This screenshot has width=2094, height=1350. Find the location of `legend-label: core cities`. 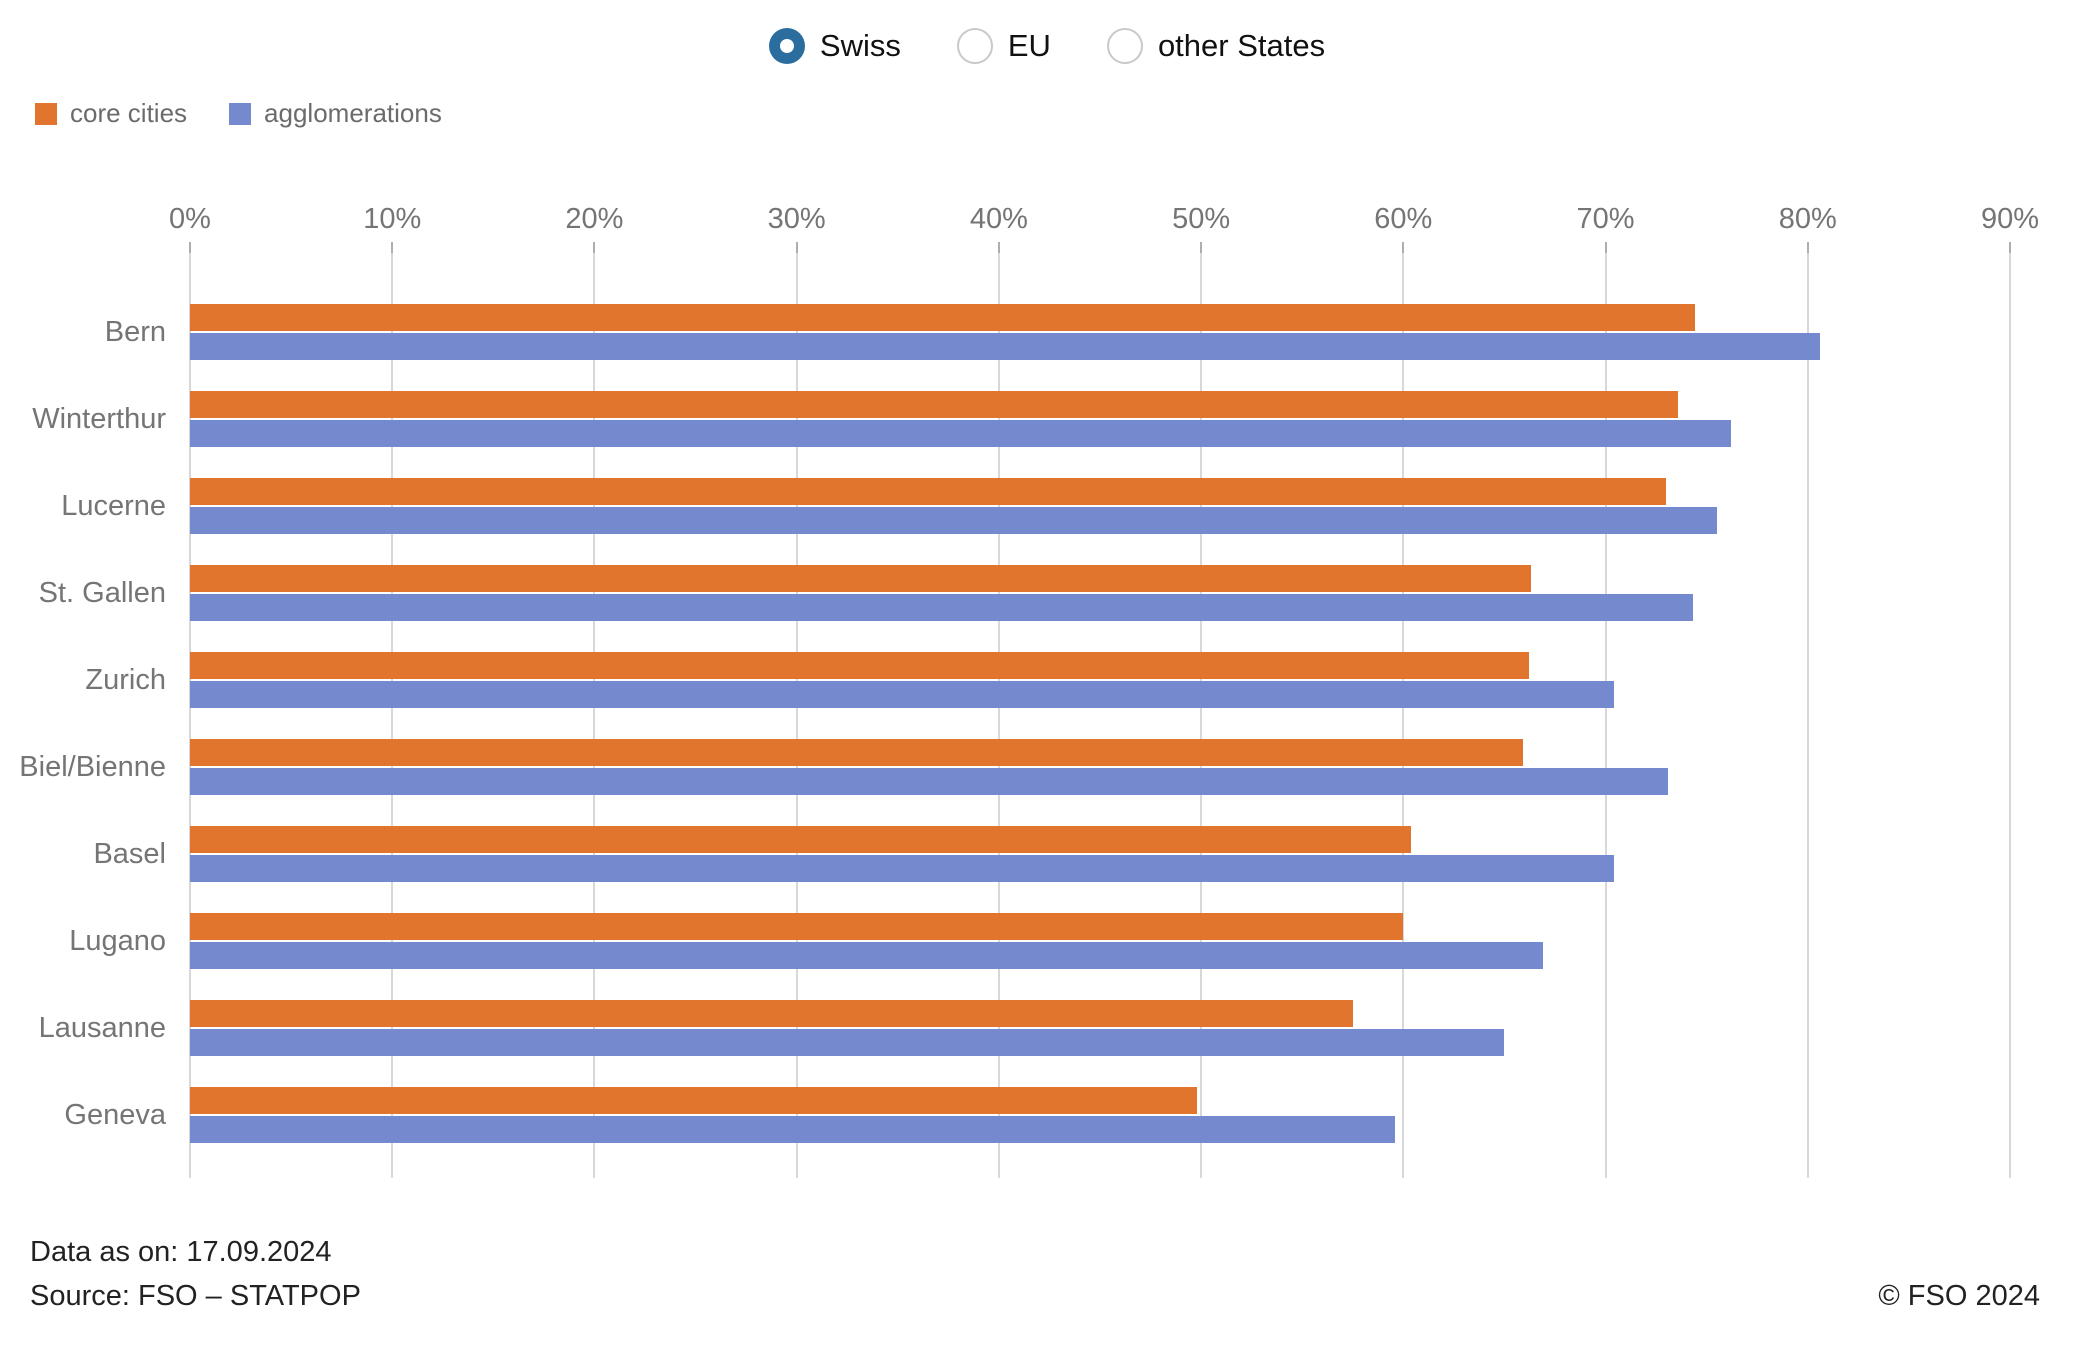

legend-label: core cities is located at coordinates (129, 113).